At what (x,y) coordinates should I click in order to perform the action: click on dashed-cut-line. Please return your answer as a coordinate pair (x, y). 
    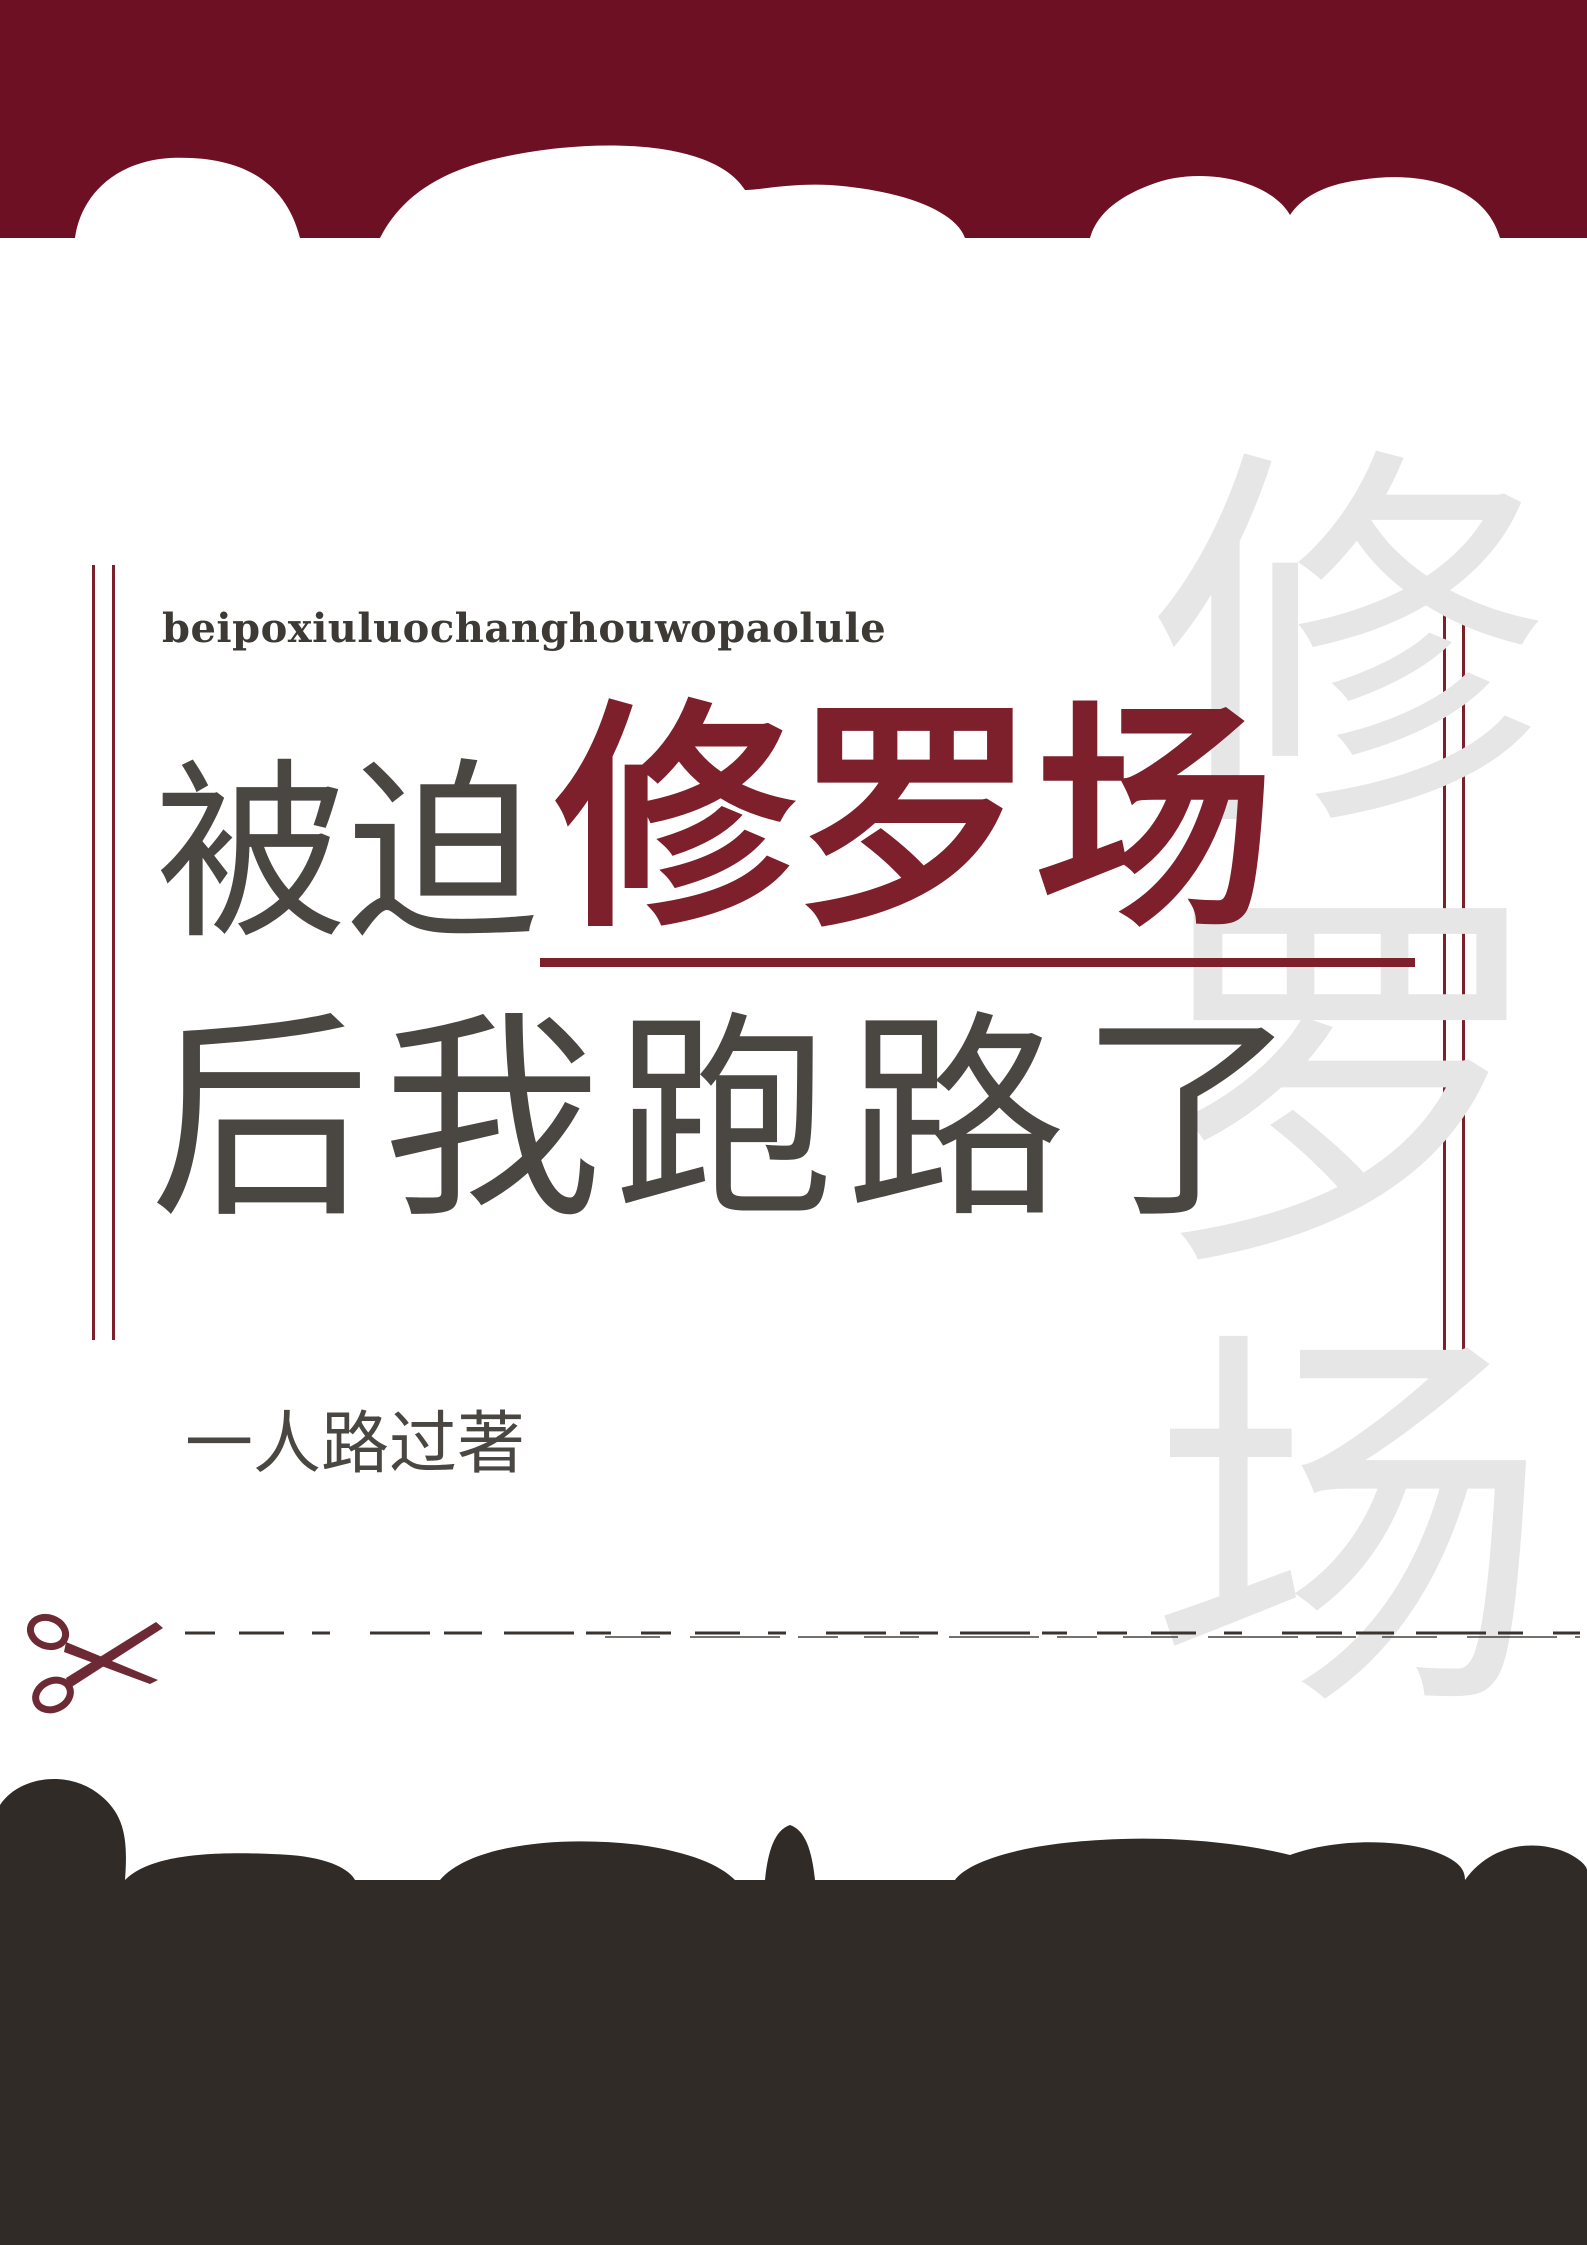
    Looking at the image, I should click on (882, 1634).